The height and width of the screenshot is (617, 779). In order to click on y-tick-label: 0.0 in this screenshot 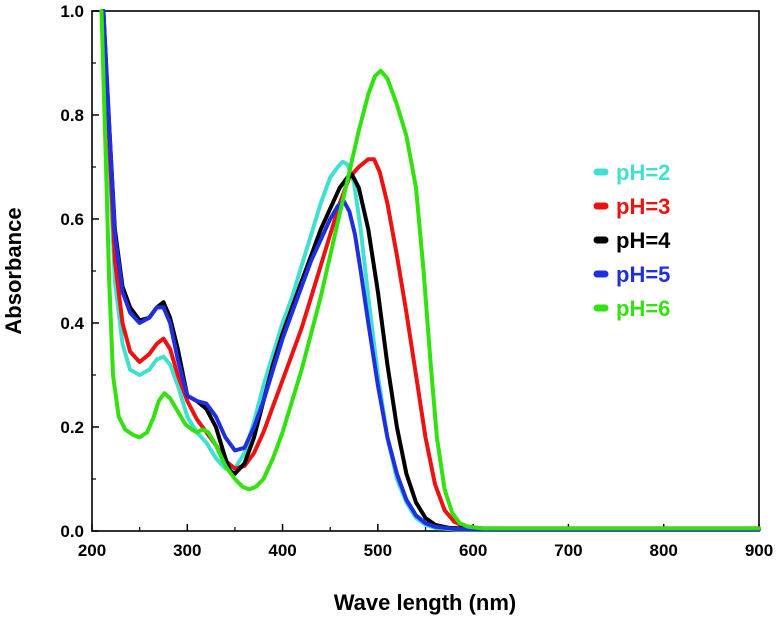, I will do `click(72, 531)`.